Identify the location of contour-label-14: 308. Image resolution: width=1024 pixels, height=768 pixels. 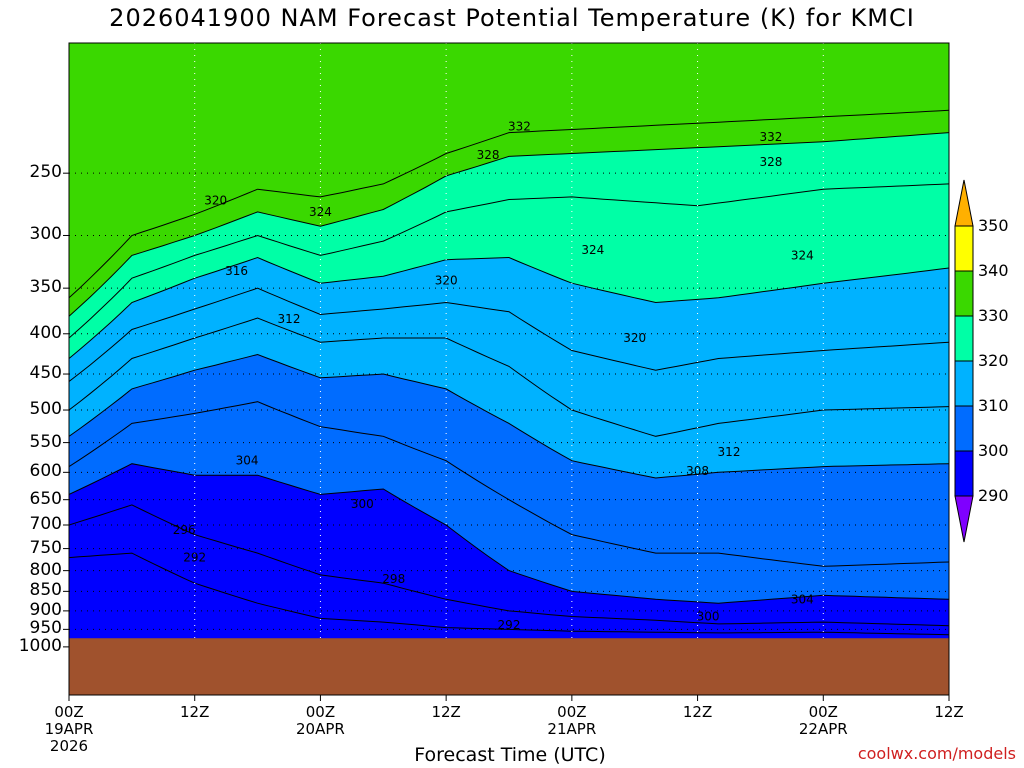
(697, 471).